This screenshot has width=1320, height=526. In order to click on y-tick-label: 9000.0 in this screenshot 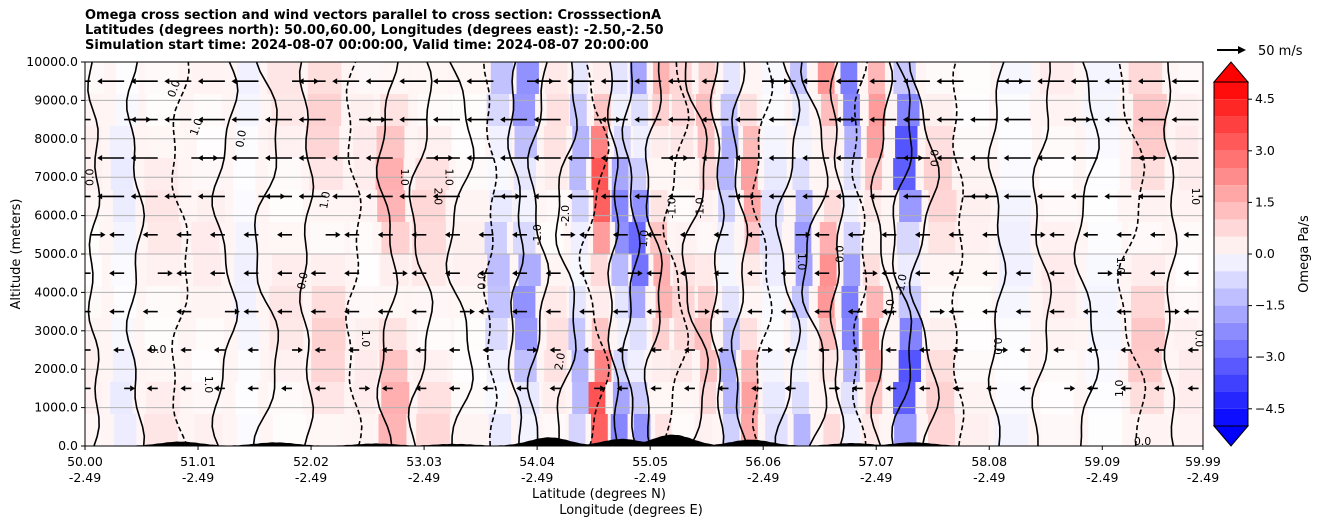, I will do `click(56, 99)`.